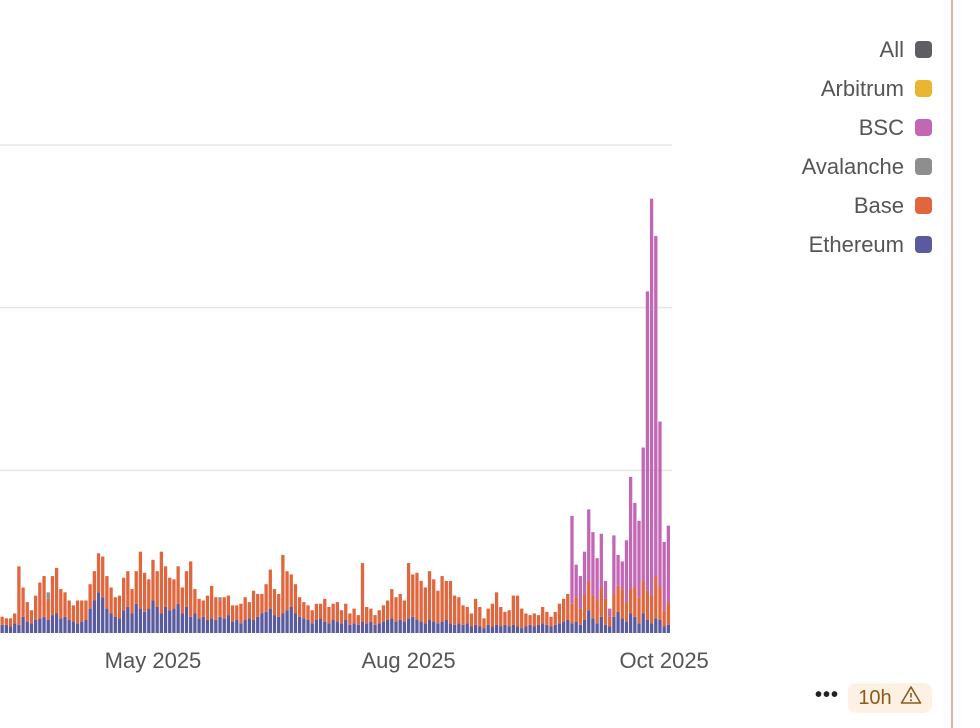  Describe the element at coordinates (870, 244) in the screenshot. I see `legend-item-ethereum: Ethereum` at that location.